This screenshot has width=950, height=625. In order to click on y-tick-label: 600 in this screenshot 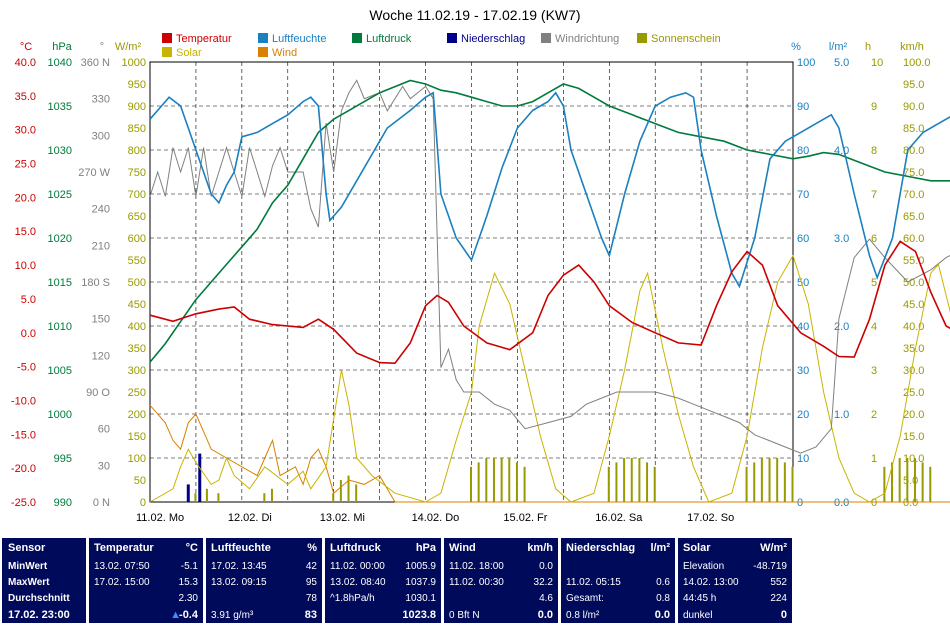, I will do `click(137, 239)`.